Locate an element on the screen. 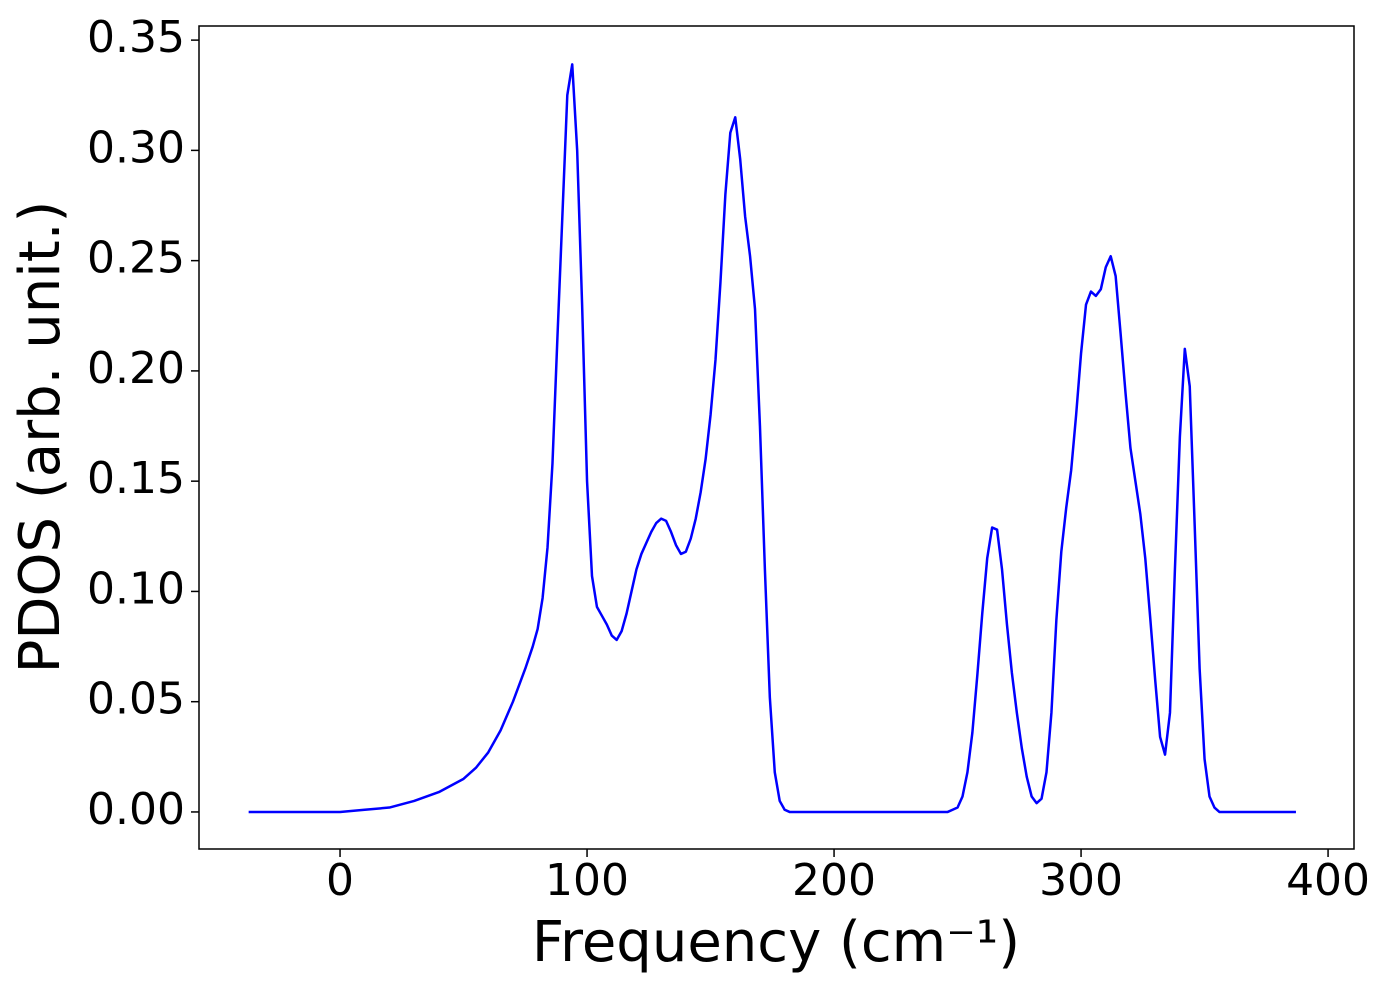  y-tick-label: 0.35 is located at coordinates (136, 37).